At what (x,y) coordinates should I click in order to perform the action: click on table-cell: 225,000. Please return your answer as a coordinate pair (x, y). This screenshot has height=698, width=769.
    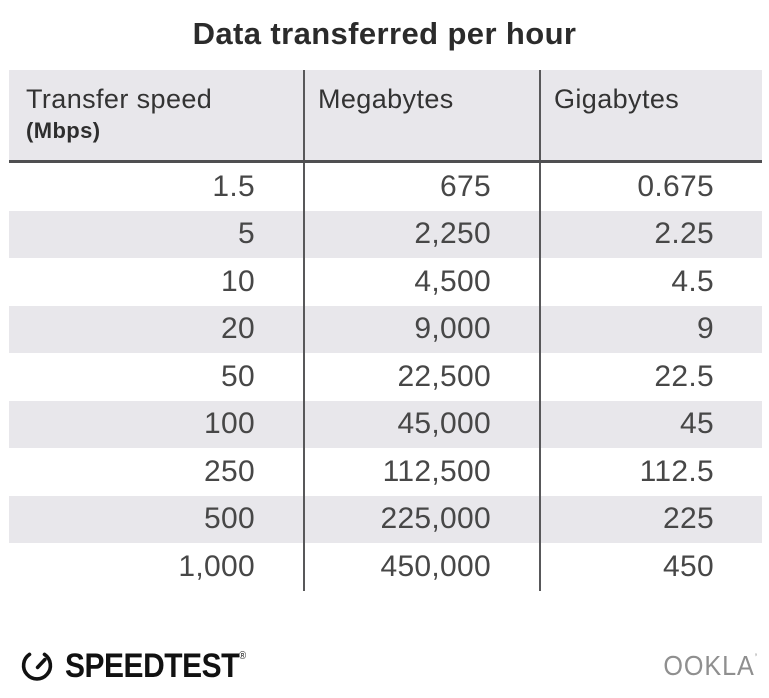
    Looking at the image, I should click on (421, 519).